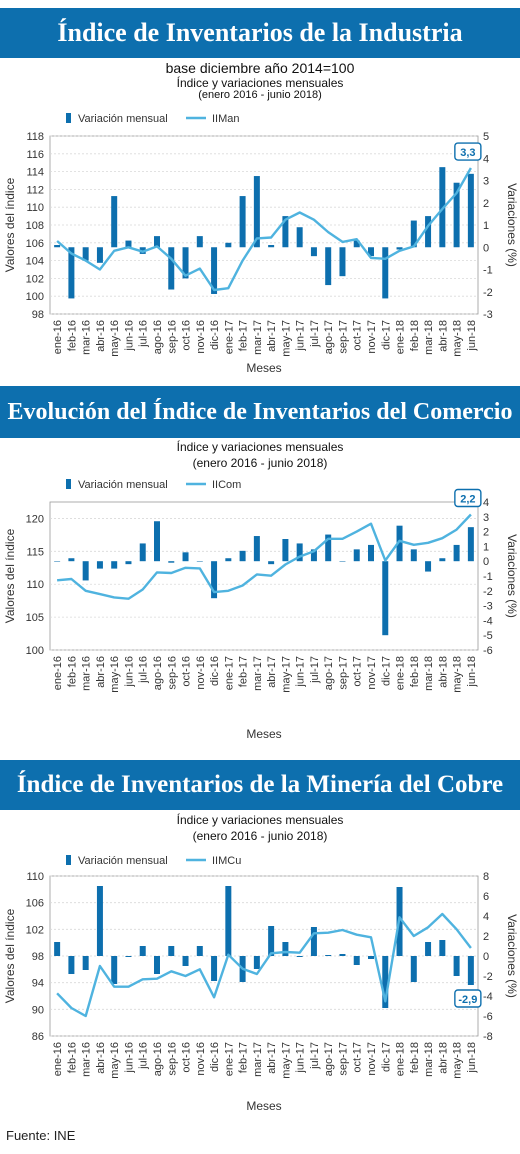  What do you see at coordinates (358, 335) in the screenshot?
I see `chart1-x-tick-label: oct-17` at bounding box center [358, 335].